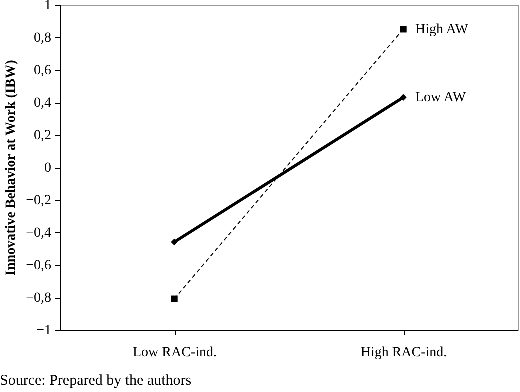 This screenshot has height=392, width=520. What do you see at coordinates (404, 353) in the screenshot?
I see `x-tick-label: High RAC-ind.` at bounding box center [404, 353].